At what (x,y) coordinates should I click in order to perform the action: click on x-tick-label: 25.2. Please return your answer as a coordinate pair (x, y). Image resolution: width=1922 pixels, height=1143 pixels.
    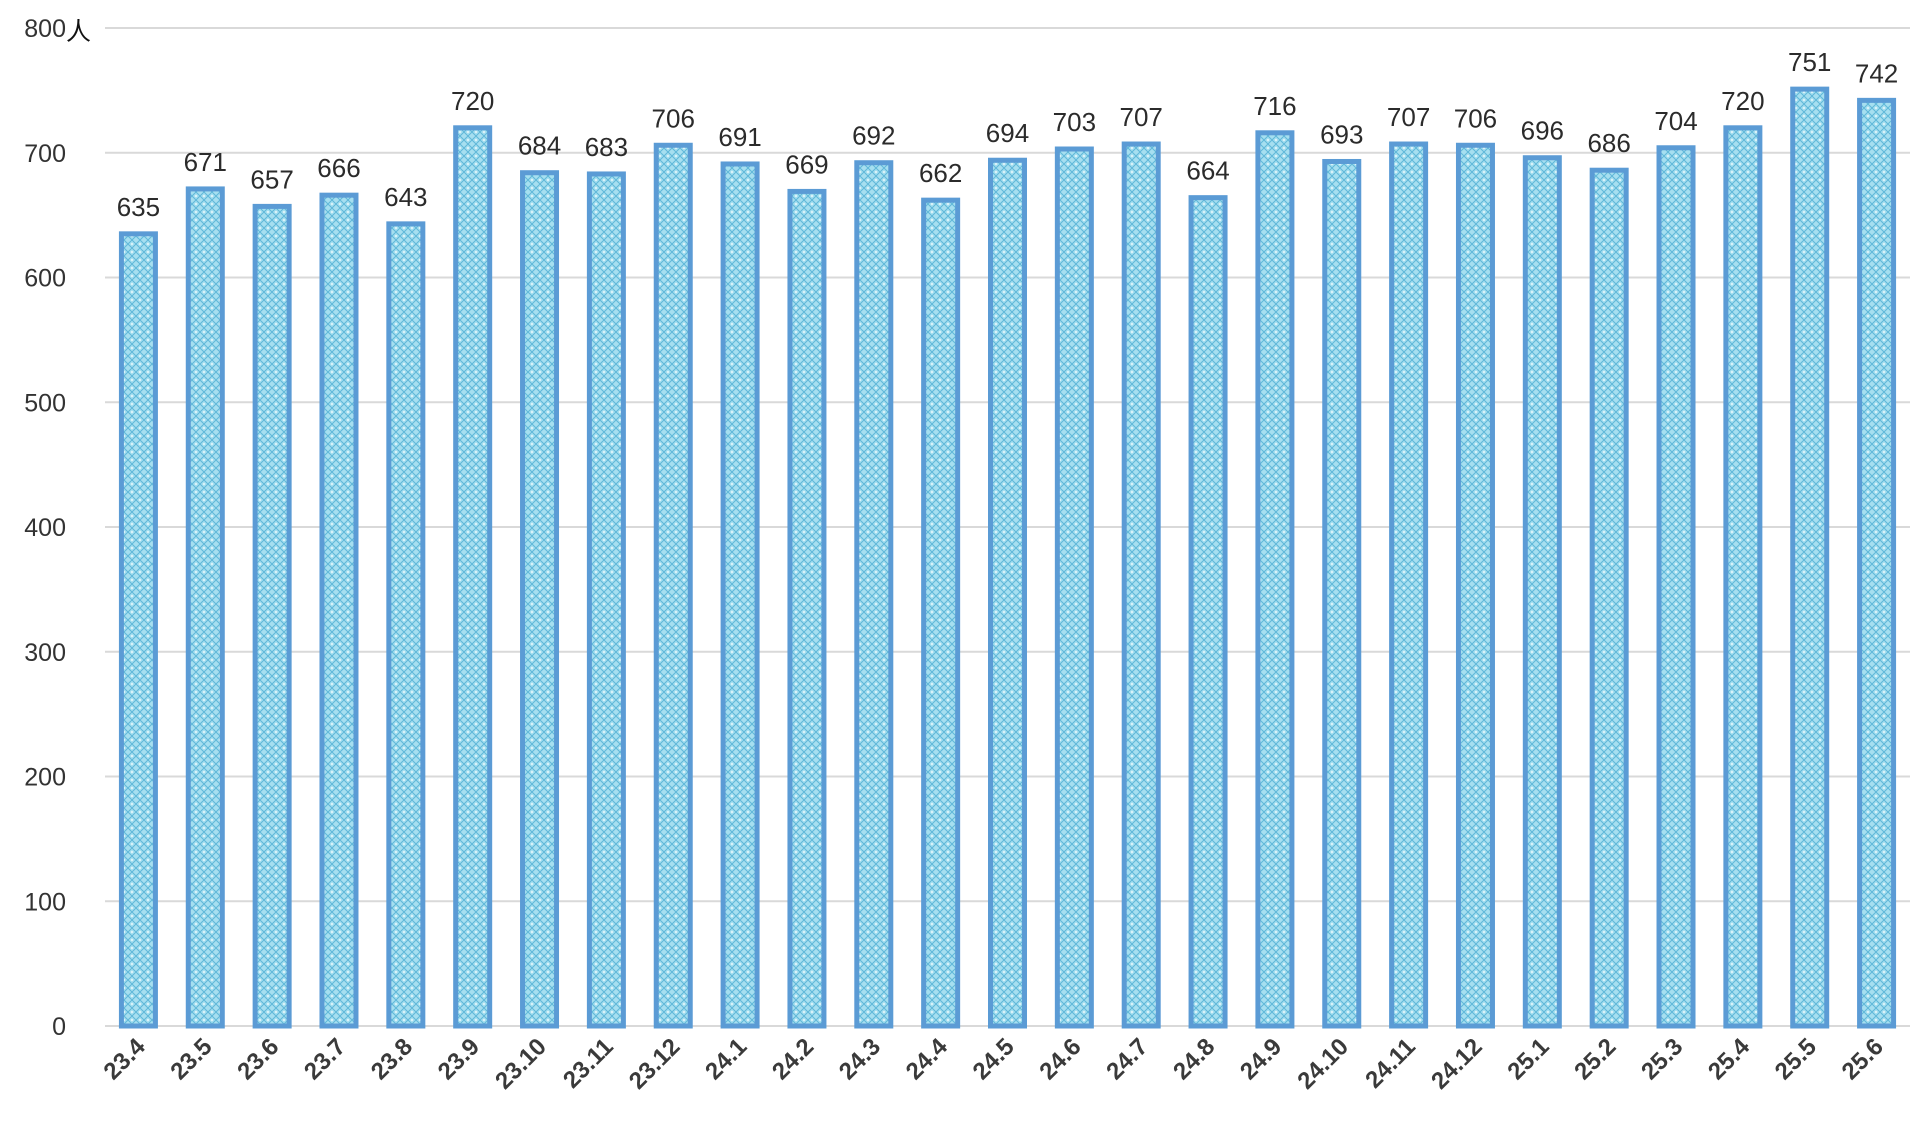
    Looking at the image, I should click on (1595, 1059).